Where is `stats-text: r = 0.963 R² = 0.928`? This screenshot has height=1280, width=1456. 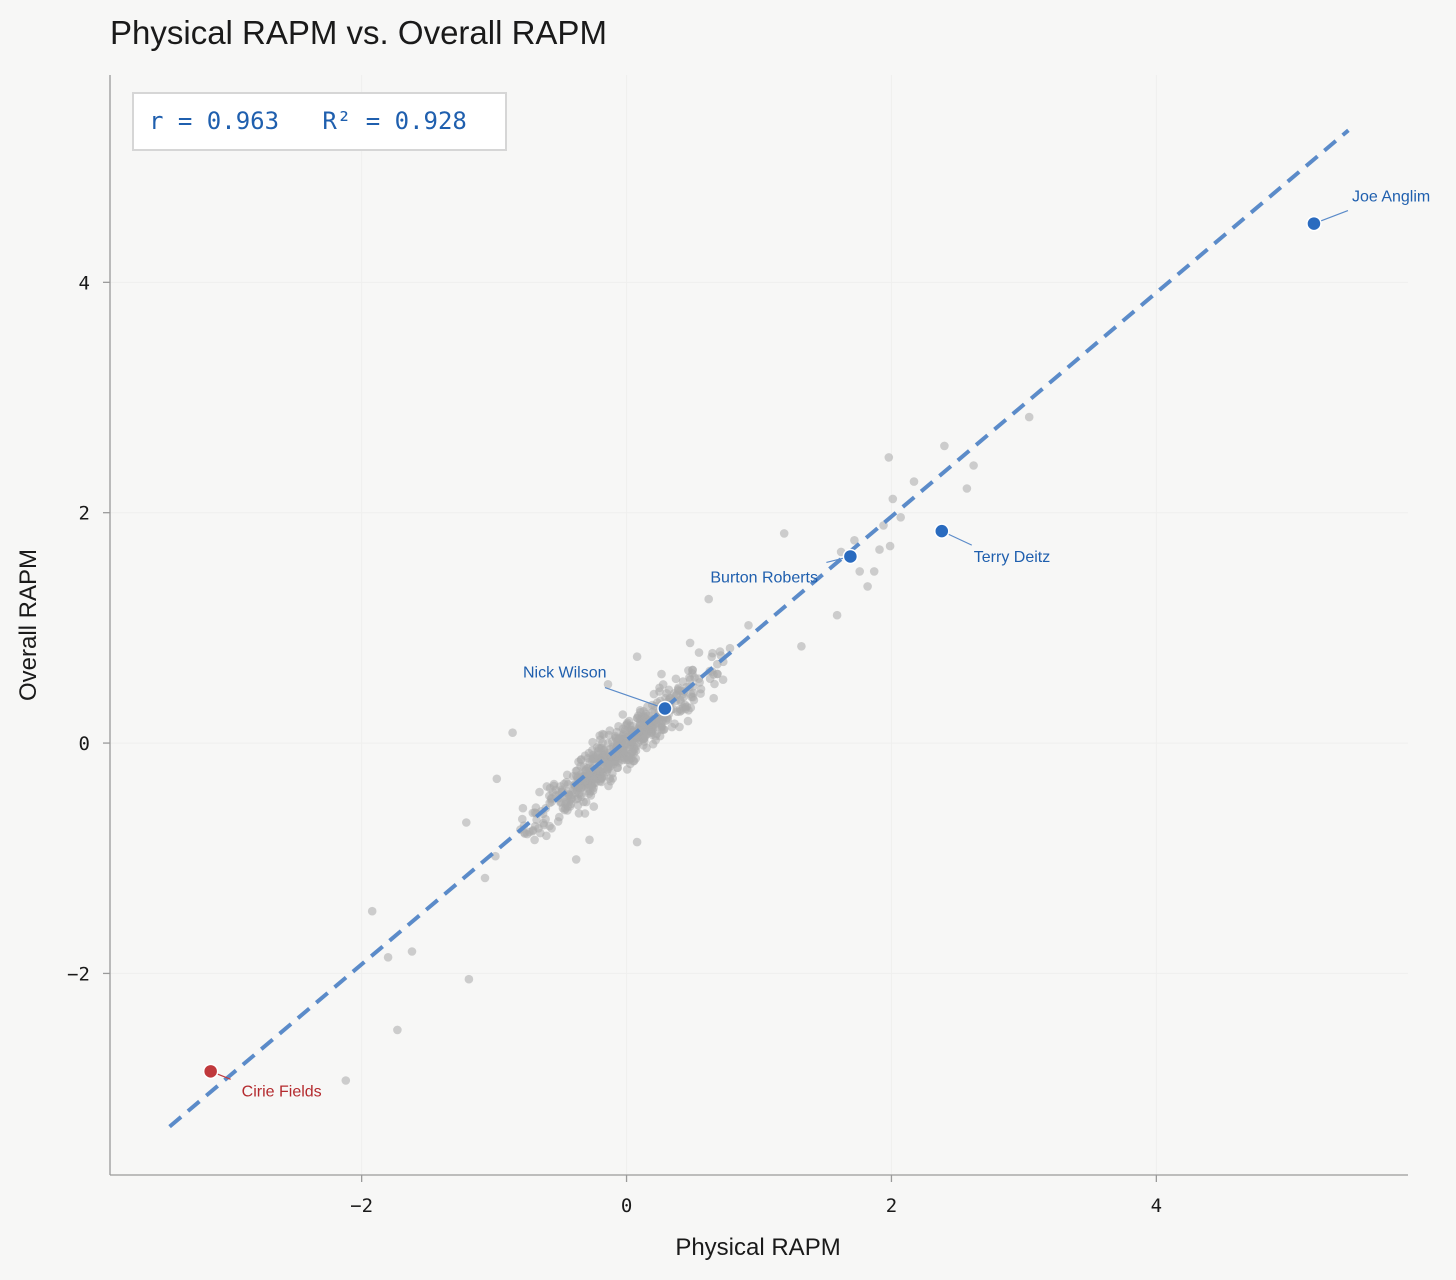
stats-text: r = 0.963 R² = 0.928 is located at coordinates (308, 121).